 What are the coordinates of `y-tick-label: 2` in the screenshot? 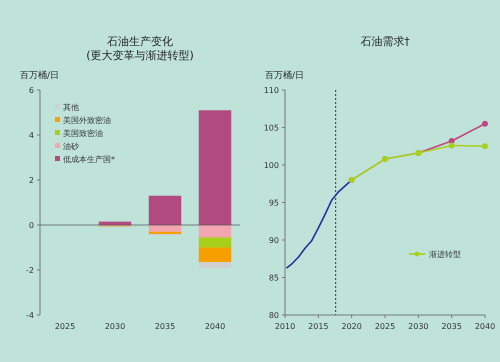 It's located at (31, 180).